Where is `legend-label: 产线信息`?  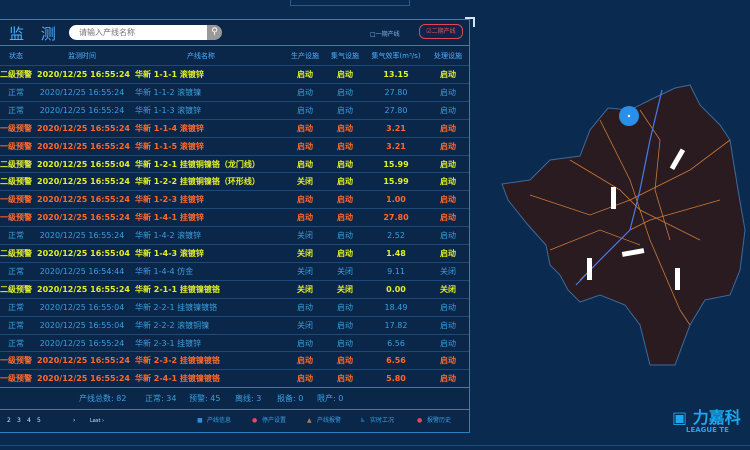 legend-label: 产线信息 is located at coordinates (219, 420).